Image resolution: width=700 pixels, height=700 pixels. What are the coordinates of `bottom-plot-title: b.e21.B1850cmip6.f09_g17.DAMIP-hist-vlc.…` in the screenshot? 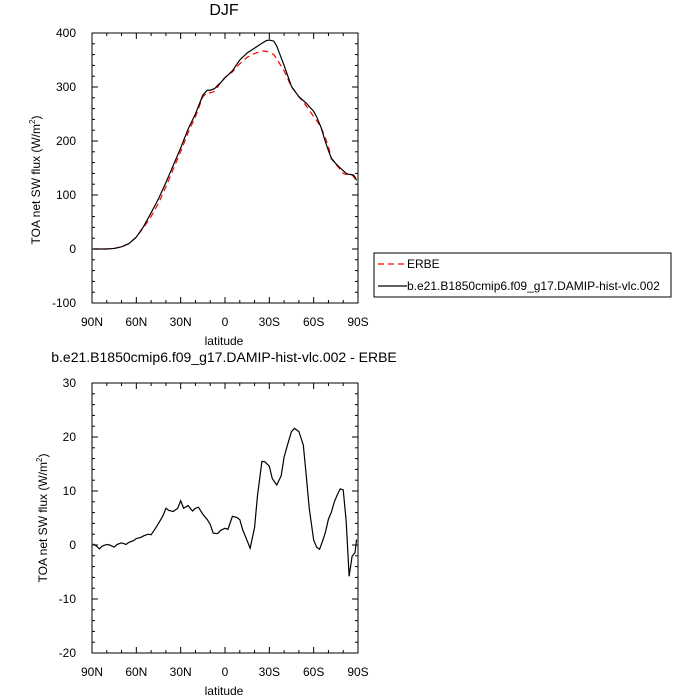 It's located at (224, 357).